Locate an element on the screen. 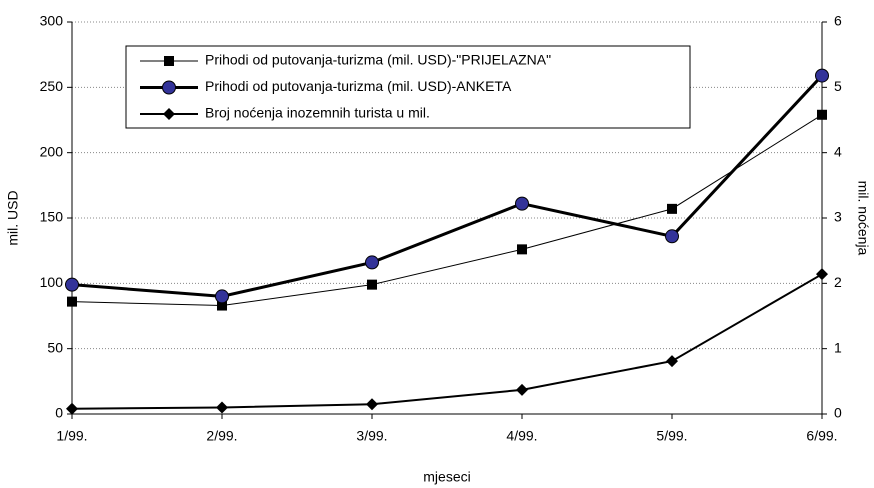 The width and height of the screenshot is (874, 488). y-tick-label: 300 is located at coordinates (52, 21).